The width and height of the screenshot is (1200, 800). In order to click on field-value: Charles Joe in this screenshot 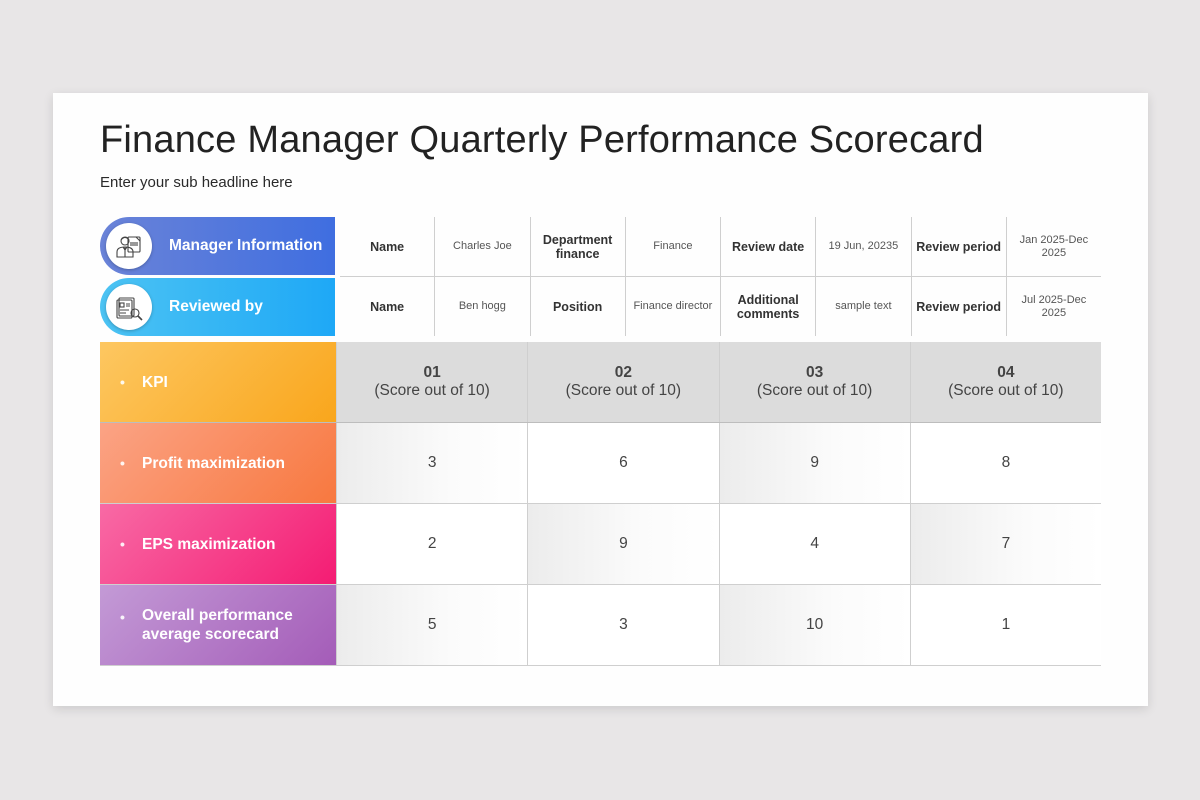, I will do `click(483, 246)`.